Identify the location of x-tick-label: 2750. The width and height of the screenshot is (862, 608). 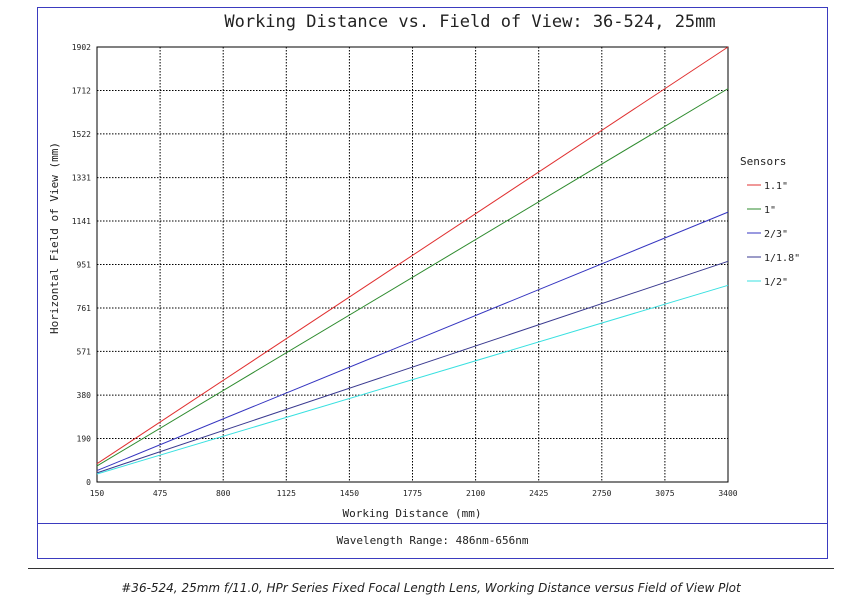
(601, 493).